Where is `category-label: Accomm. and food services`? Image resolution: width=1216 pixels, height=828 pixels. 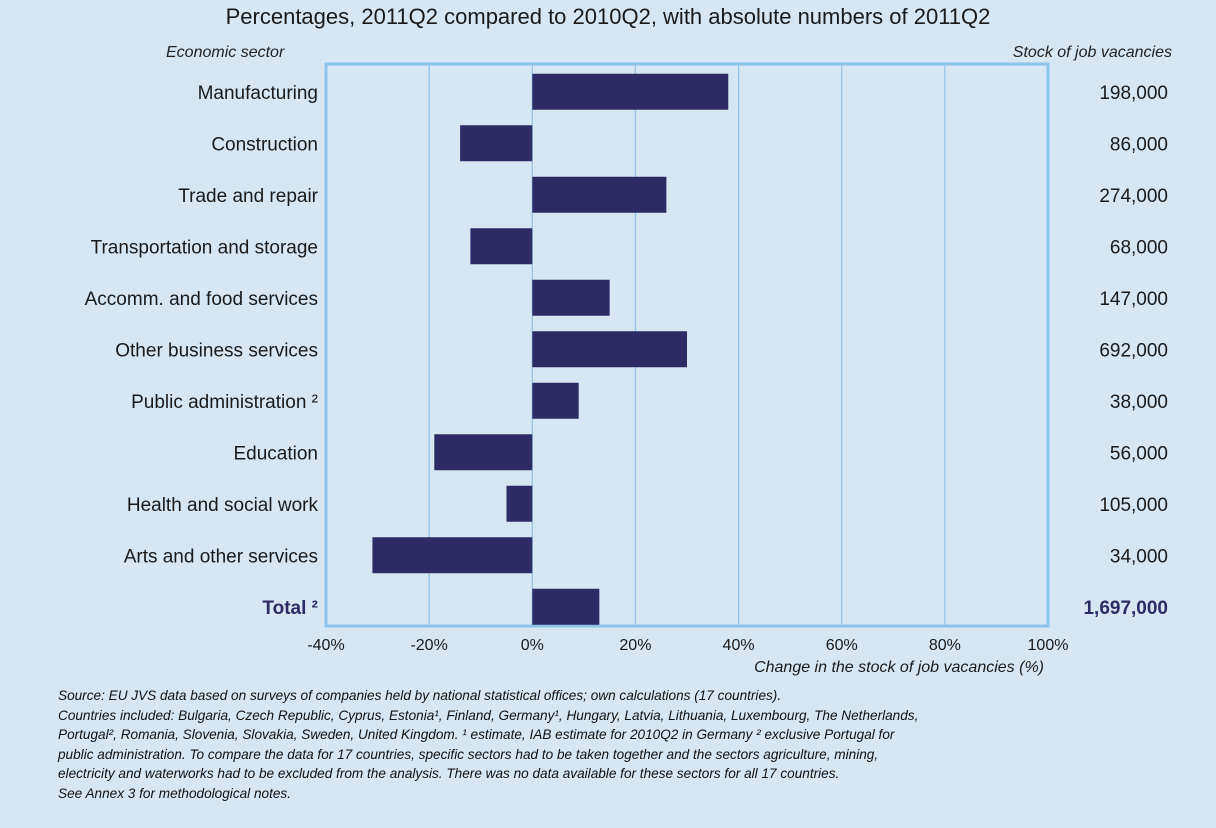
category-label: Accomm. and food services is located at coordinates (201, 299).